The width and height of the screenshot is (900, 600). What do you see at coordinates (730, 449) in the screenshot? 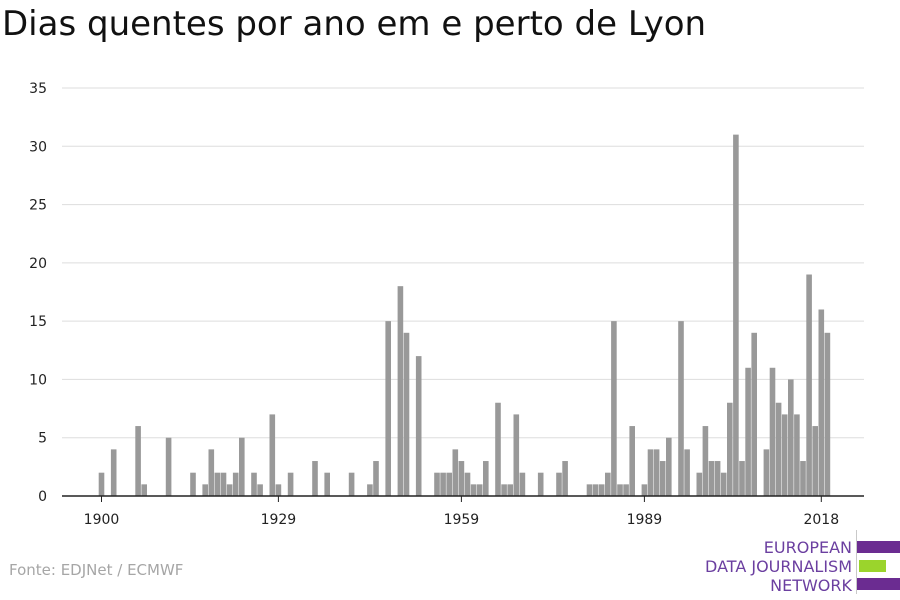
I see `bar-2003` at bounding box center [730, 449].